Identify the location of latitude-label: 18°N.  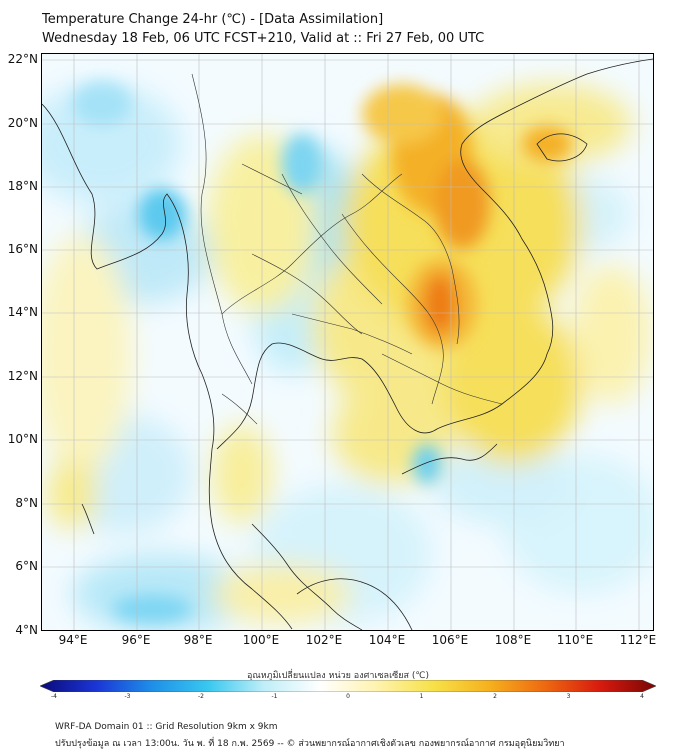
(22, 186).